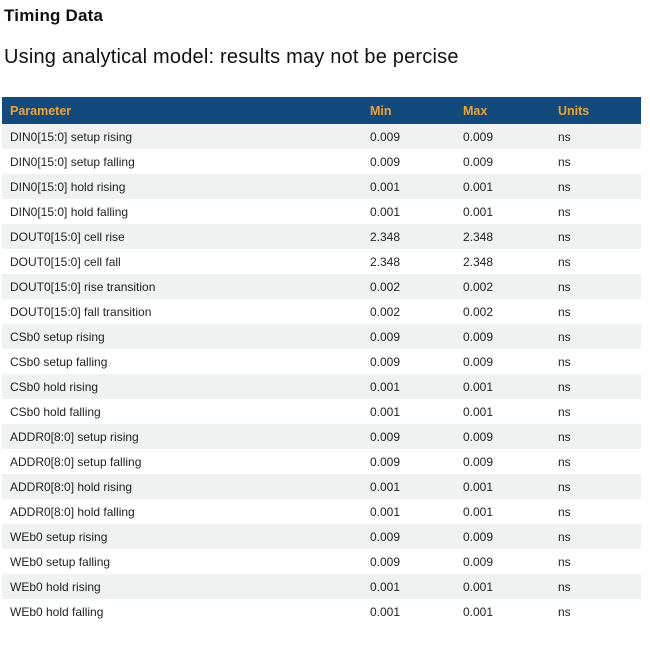  Describe the element at coordinates (54, 386) in the screenshot. I see `cell-parameter: CSb0 hold rising` at that location.